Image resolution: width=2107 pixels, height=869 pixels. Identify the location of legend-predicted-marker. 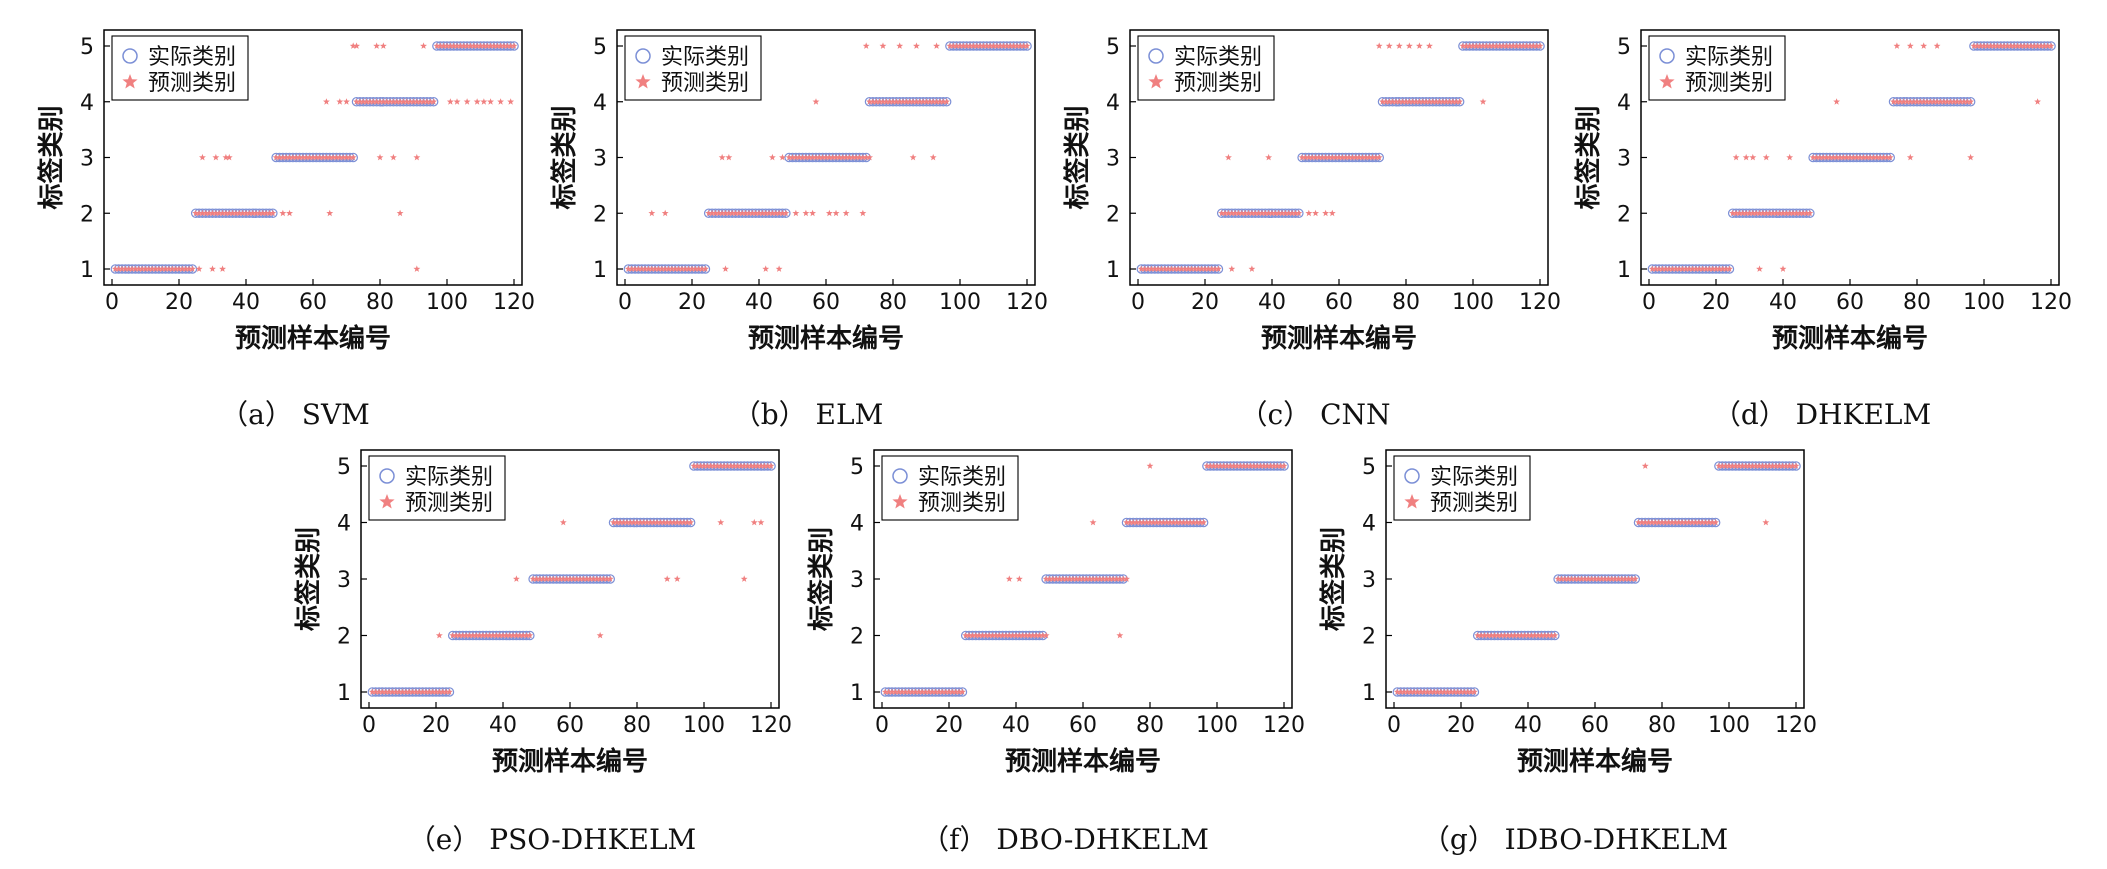
(1667, 81).